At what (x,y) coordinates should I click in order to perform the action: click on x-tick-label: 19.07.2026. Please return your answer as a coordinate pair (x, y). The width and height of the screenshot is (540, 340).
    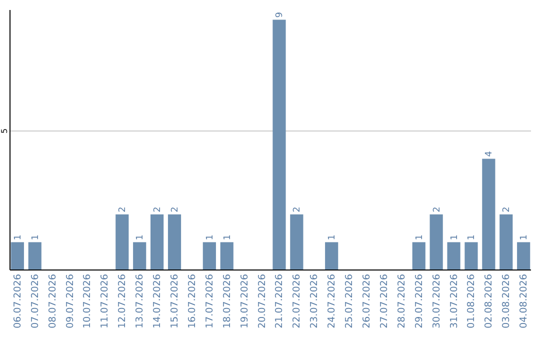
    Looking at the image, I should click on (244, 301).